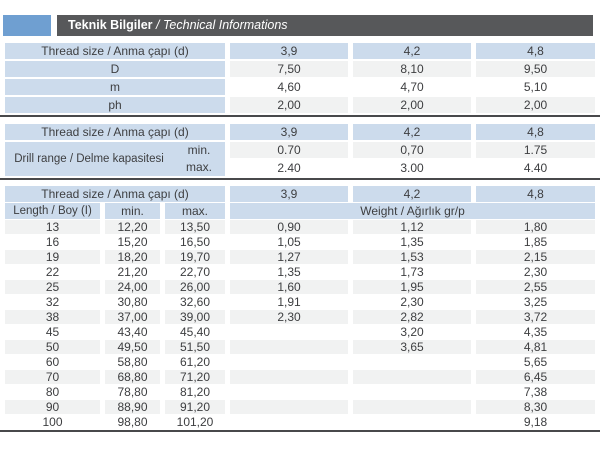  What do you see at coordinates (536, 227) in the screenshot?
I see `value-cell: 1,80` at bounding box center [536, 227].